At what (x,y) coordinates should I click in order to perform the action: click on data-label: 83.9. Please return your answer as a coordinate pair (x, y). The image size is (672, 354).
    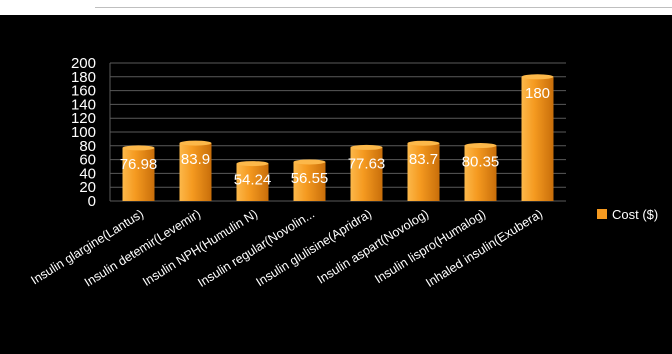
    Looking at the image, I should click on (195, 159).